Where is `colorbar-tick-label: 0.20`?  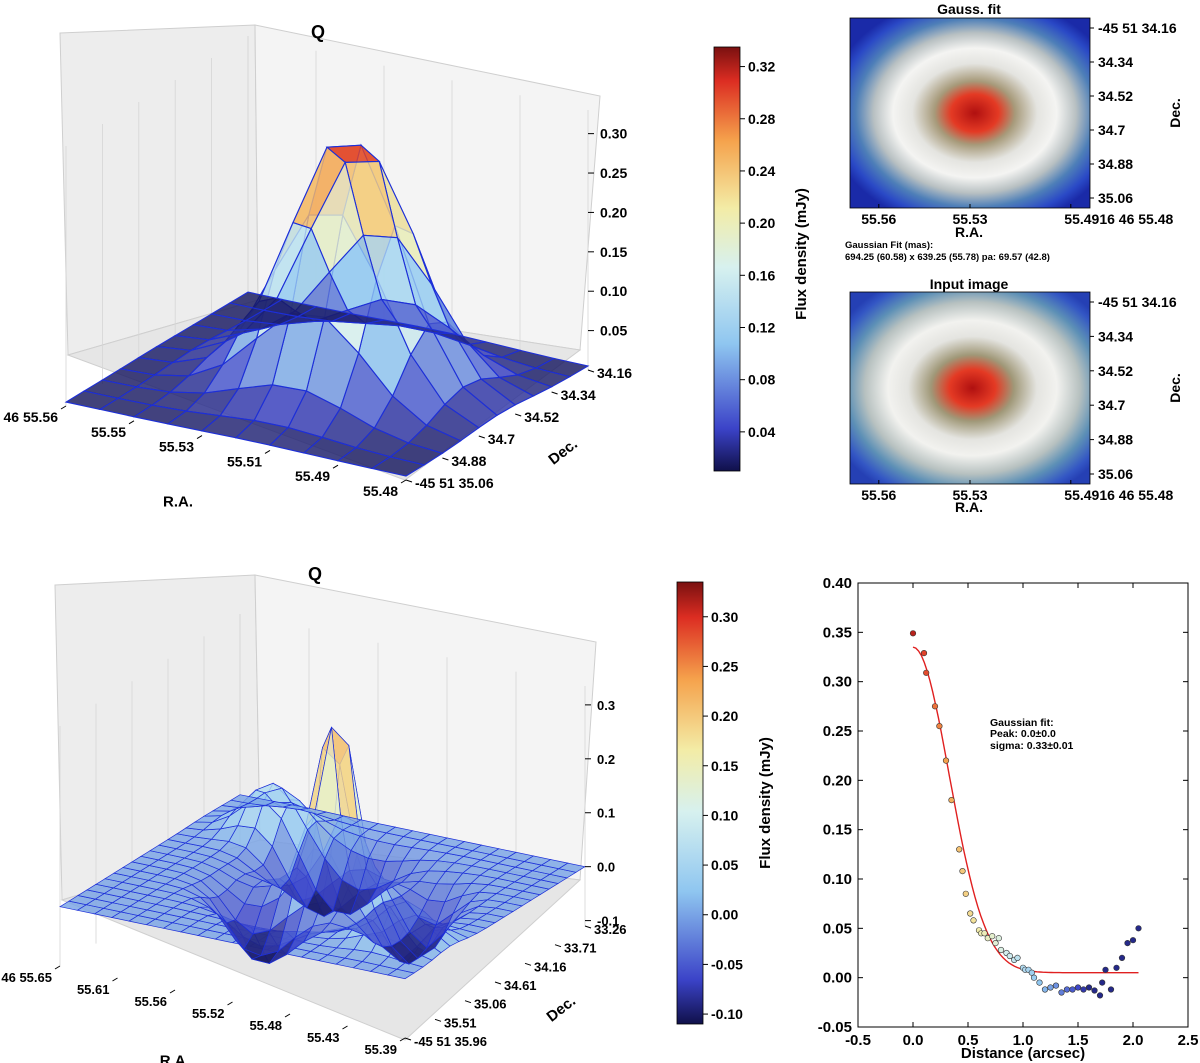
colorbar-tick-label: 0.20 is located at coordinates (761, 223).